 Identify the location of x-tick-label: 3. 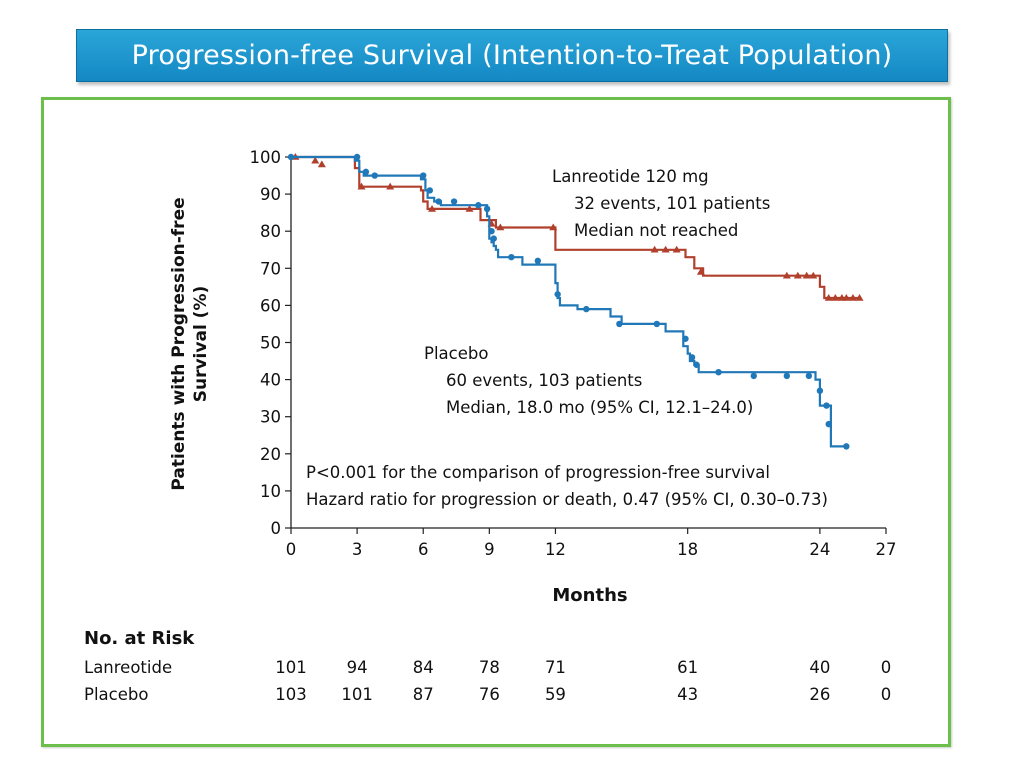
(357, 549).